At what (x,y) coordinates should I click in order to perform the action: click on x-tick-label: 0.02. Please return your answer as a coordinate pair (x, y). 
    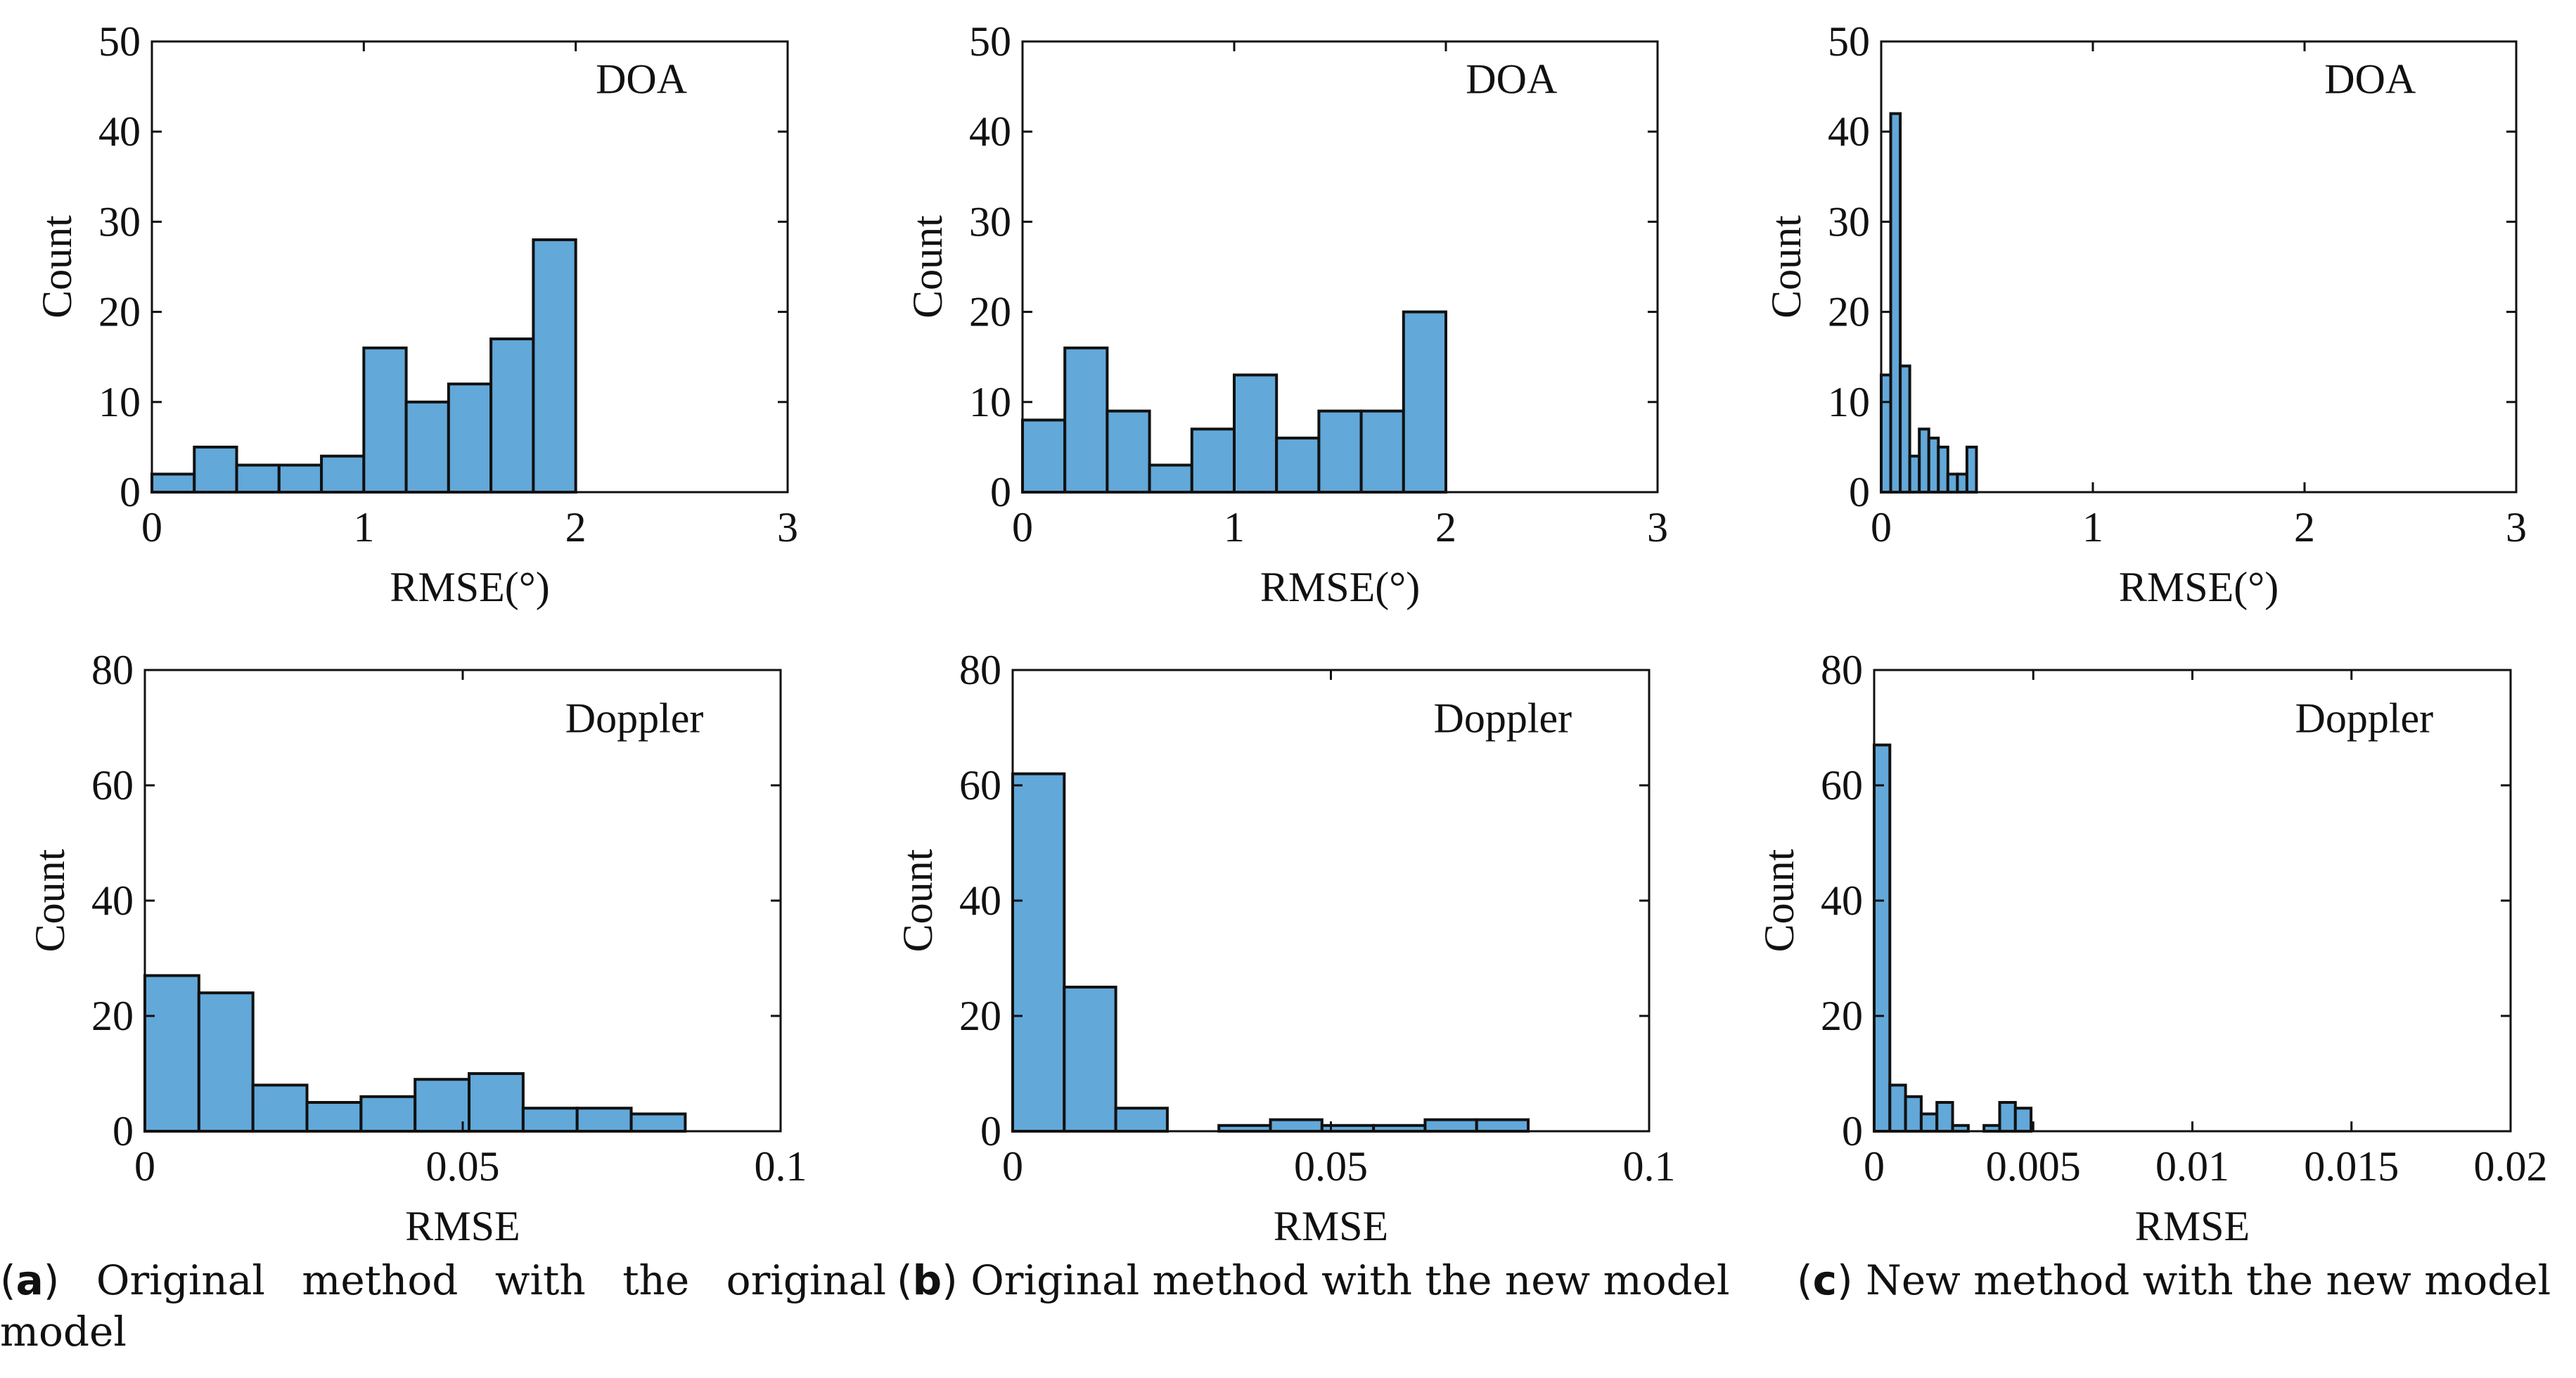
    Looking at the image, I should click on (2511, 1166).